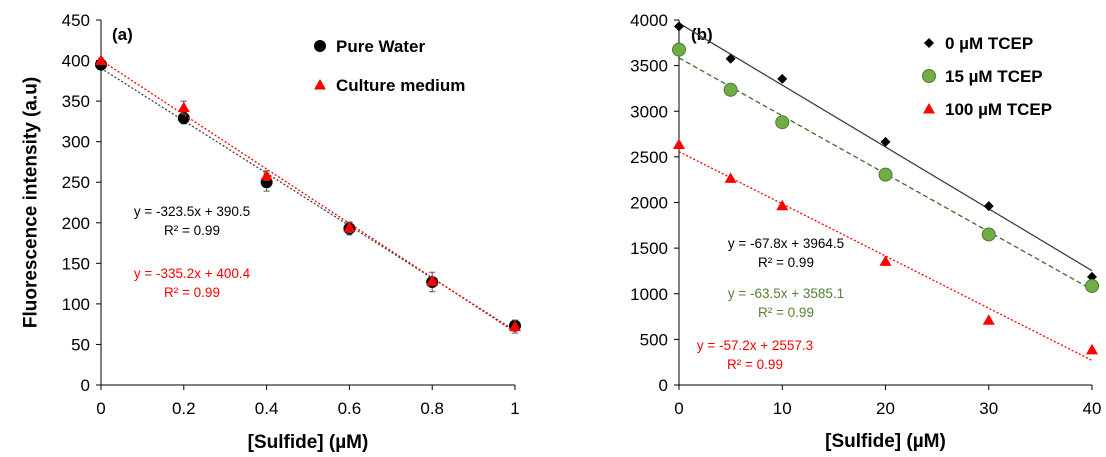  What do you see at coordinates (400, 85) in the screenshot?
I see `legend-label: Culture medium` at bounding box center [400, 85].